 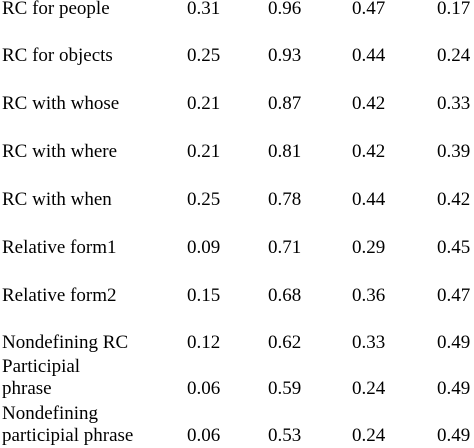 I want to click on value-cell: 0.62, so click(x=285, y=342).